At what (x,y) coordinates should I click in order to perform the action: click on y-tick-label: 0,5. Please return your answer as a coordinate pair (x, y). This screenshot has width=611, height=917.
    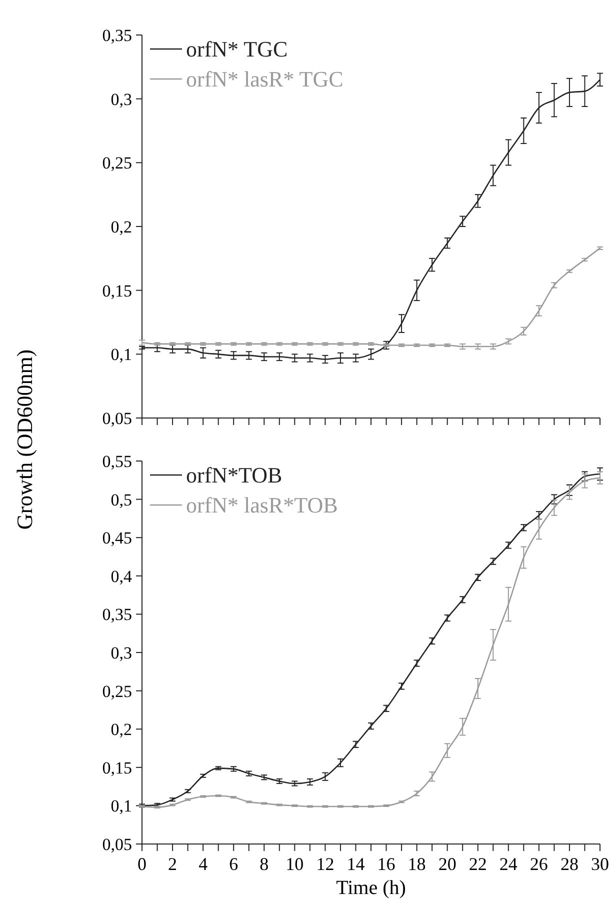
    Looking at the image, I should click on (121, 500).